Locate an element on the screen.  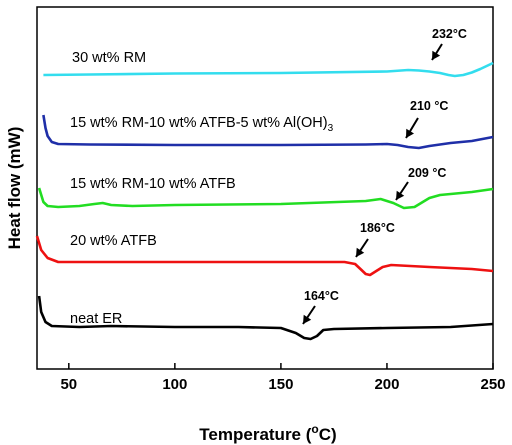
x-tick-label: 200 is located at coordinates (386, 384).